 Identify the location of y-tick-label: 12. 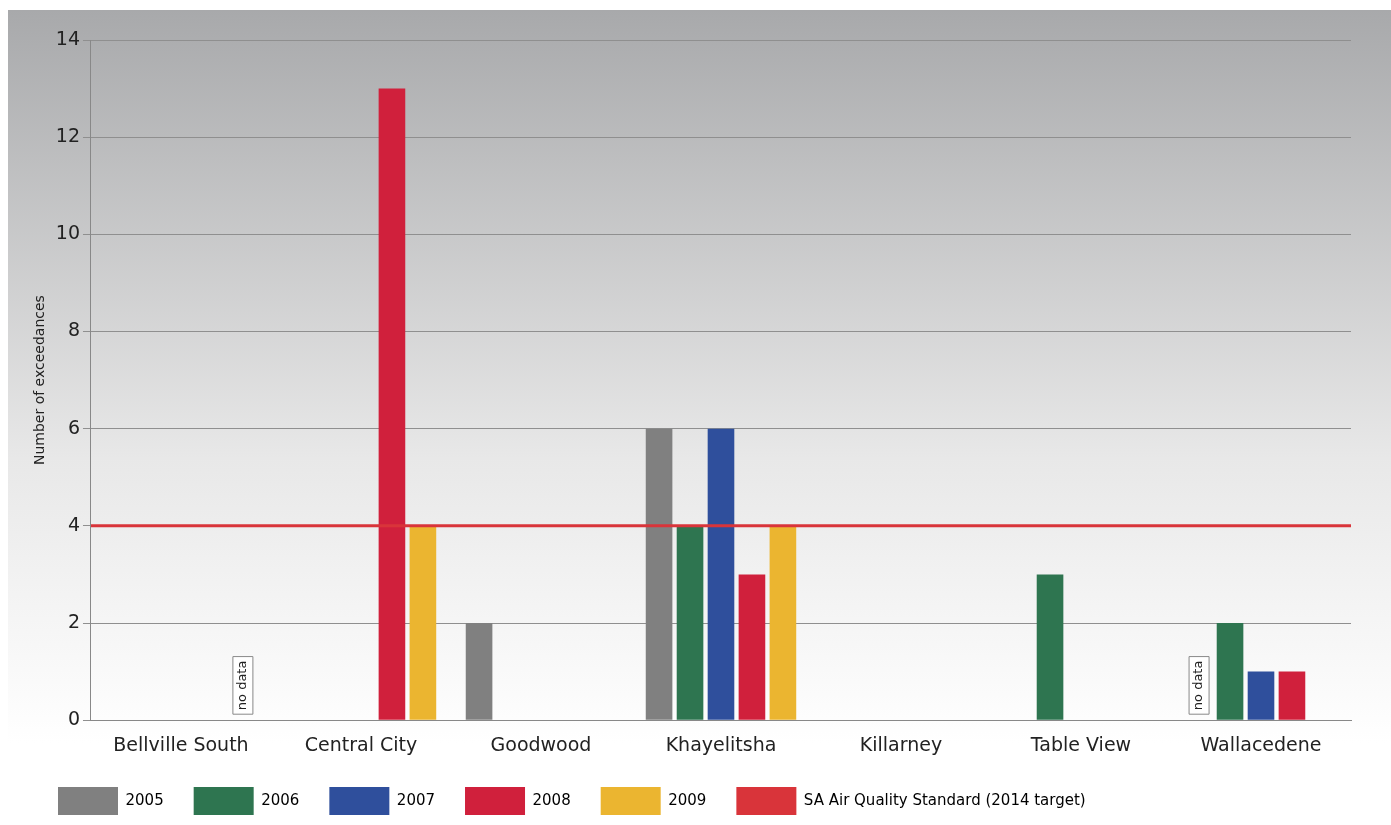
(67, 135).